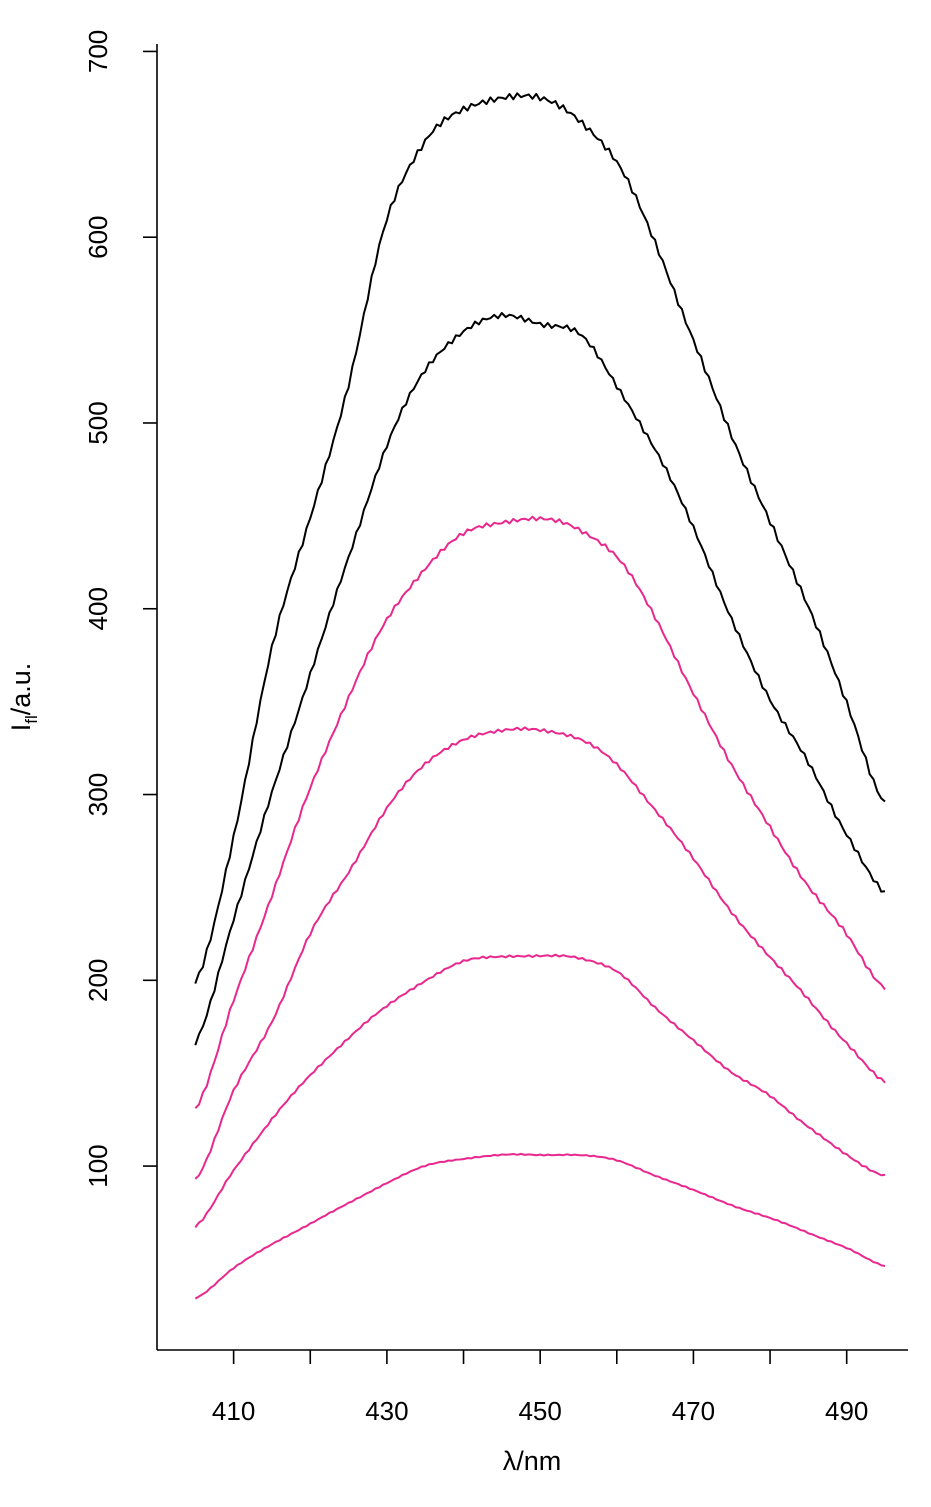  I want to click on y-tick-label: 100, so click(98, 1165).